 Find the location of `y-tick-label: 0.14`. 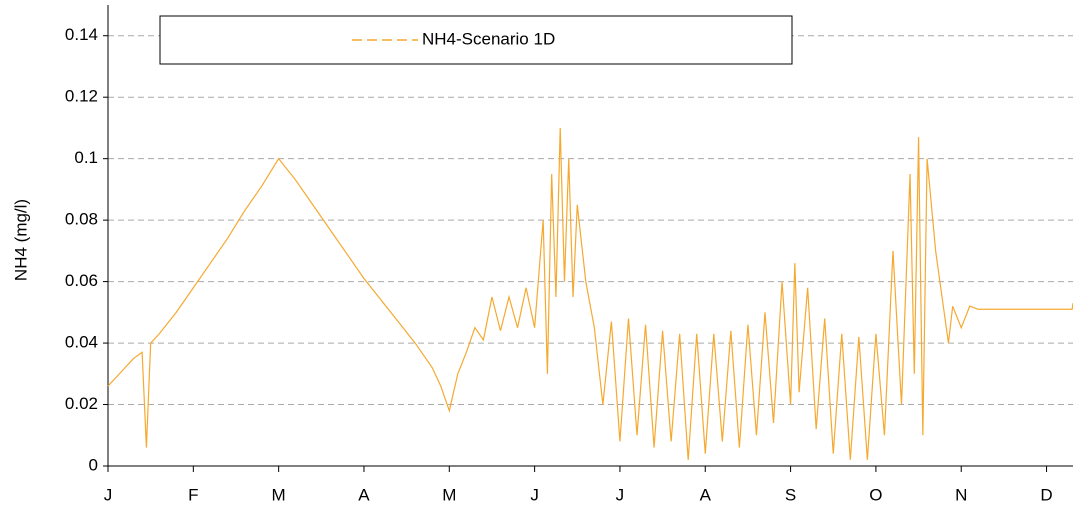

y-tick-label: 0.14 is located at coordinates (81, 34).